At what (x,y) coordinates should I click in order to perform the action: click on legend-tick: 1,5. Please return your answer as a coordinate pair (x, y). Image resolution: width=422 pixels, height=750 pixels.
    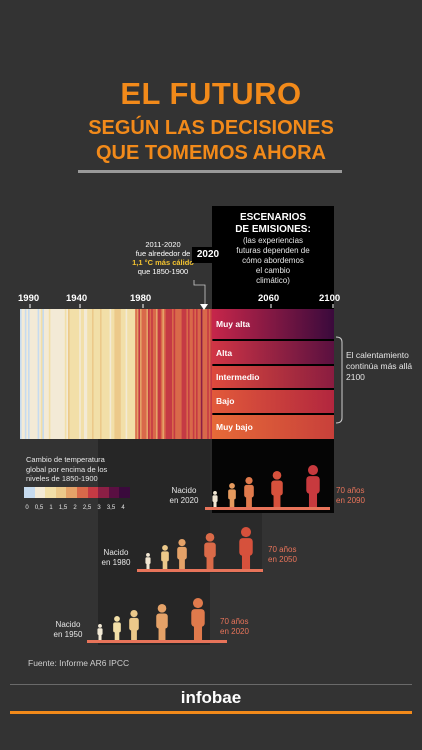
    Looking at the image, I should click on (63, 508).